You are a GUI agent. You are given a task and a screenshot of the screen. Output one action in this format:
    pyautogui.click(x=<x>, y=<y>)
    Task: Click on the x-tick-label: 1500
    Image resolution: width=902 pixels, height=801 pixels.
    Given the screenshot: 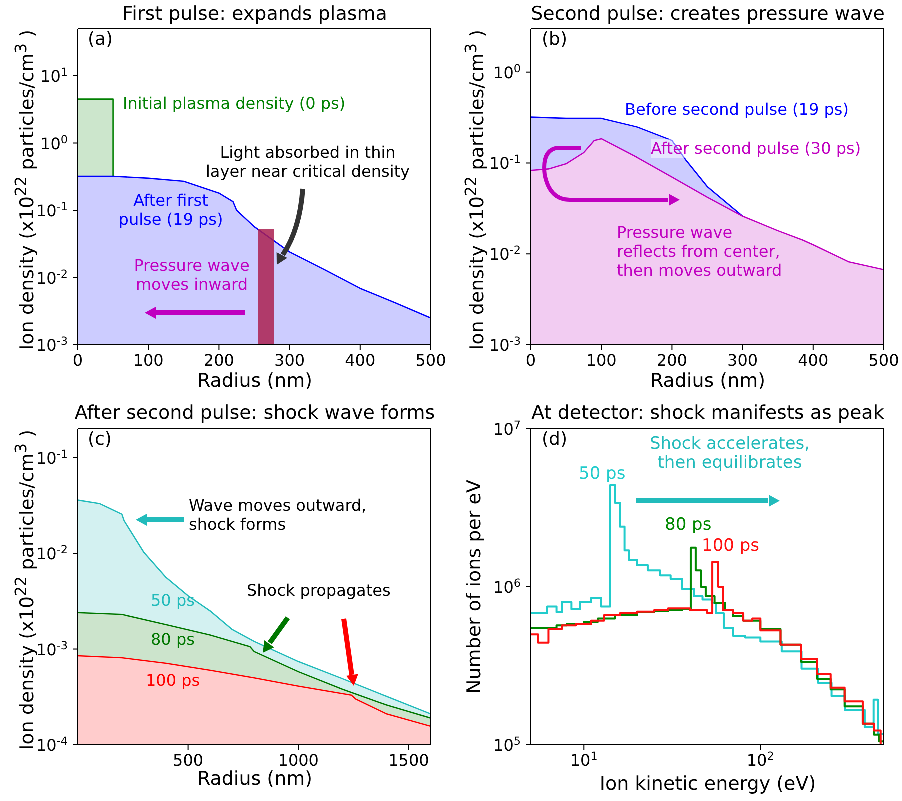 What is the action you would take?
    pyautogui.click(x=409, y=760)
    